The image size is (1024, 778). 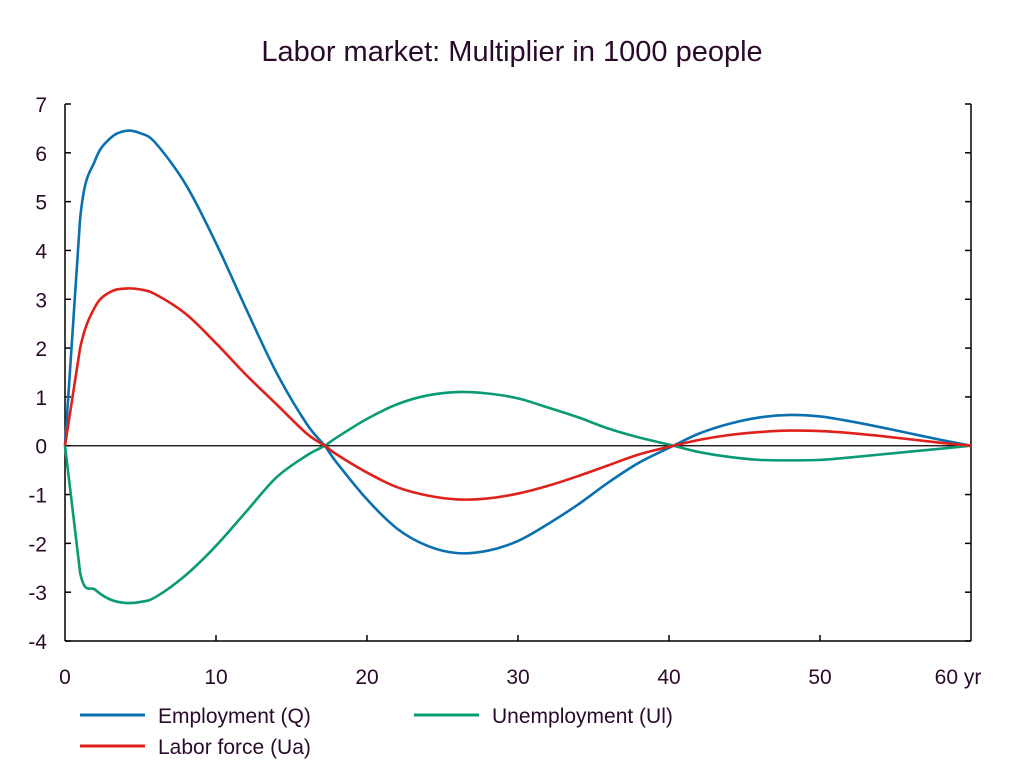 I want to click on y-tick-label: 0, so click(x=41, y=447).